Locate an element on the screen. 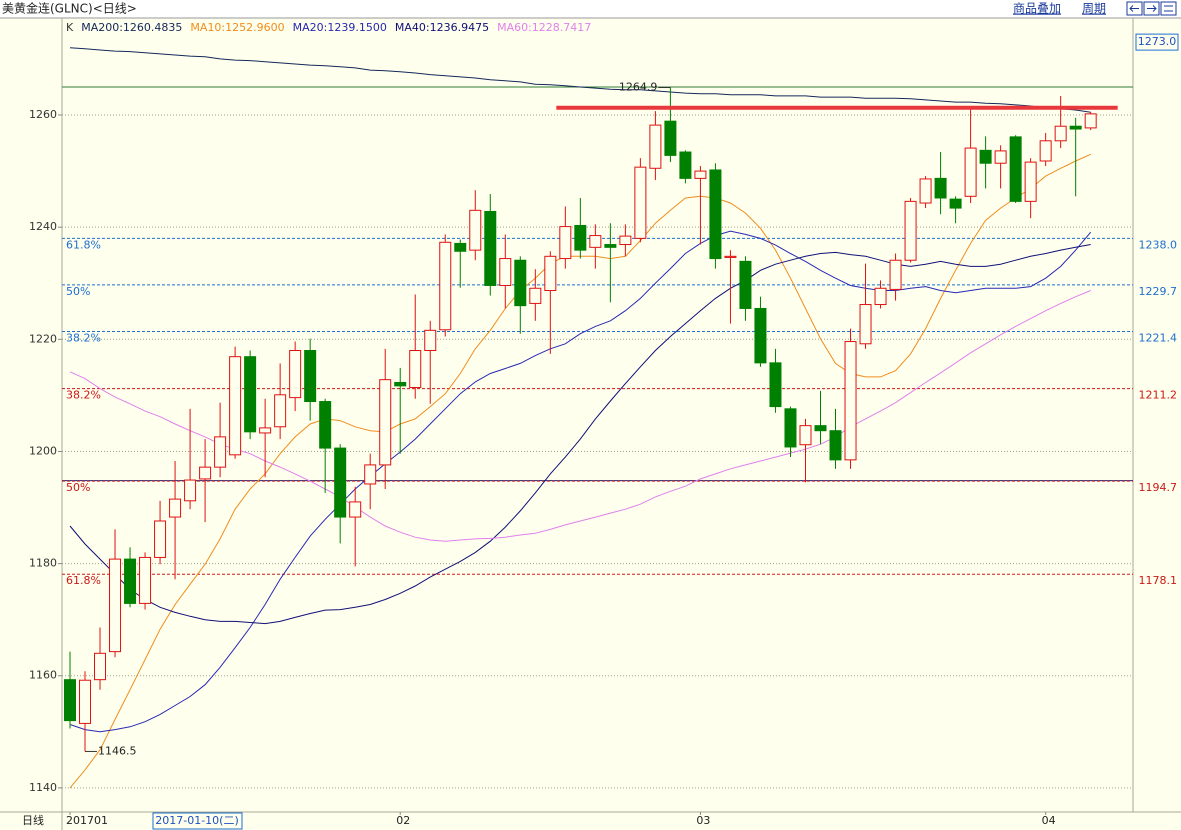  min-label: 1146.5 is located at coordinates (117, 750).